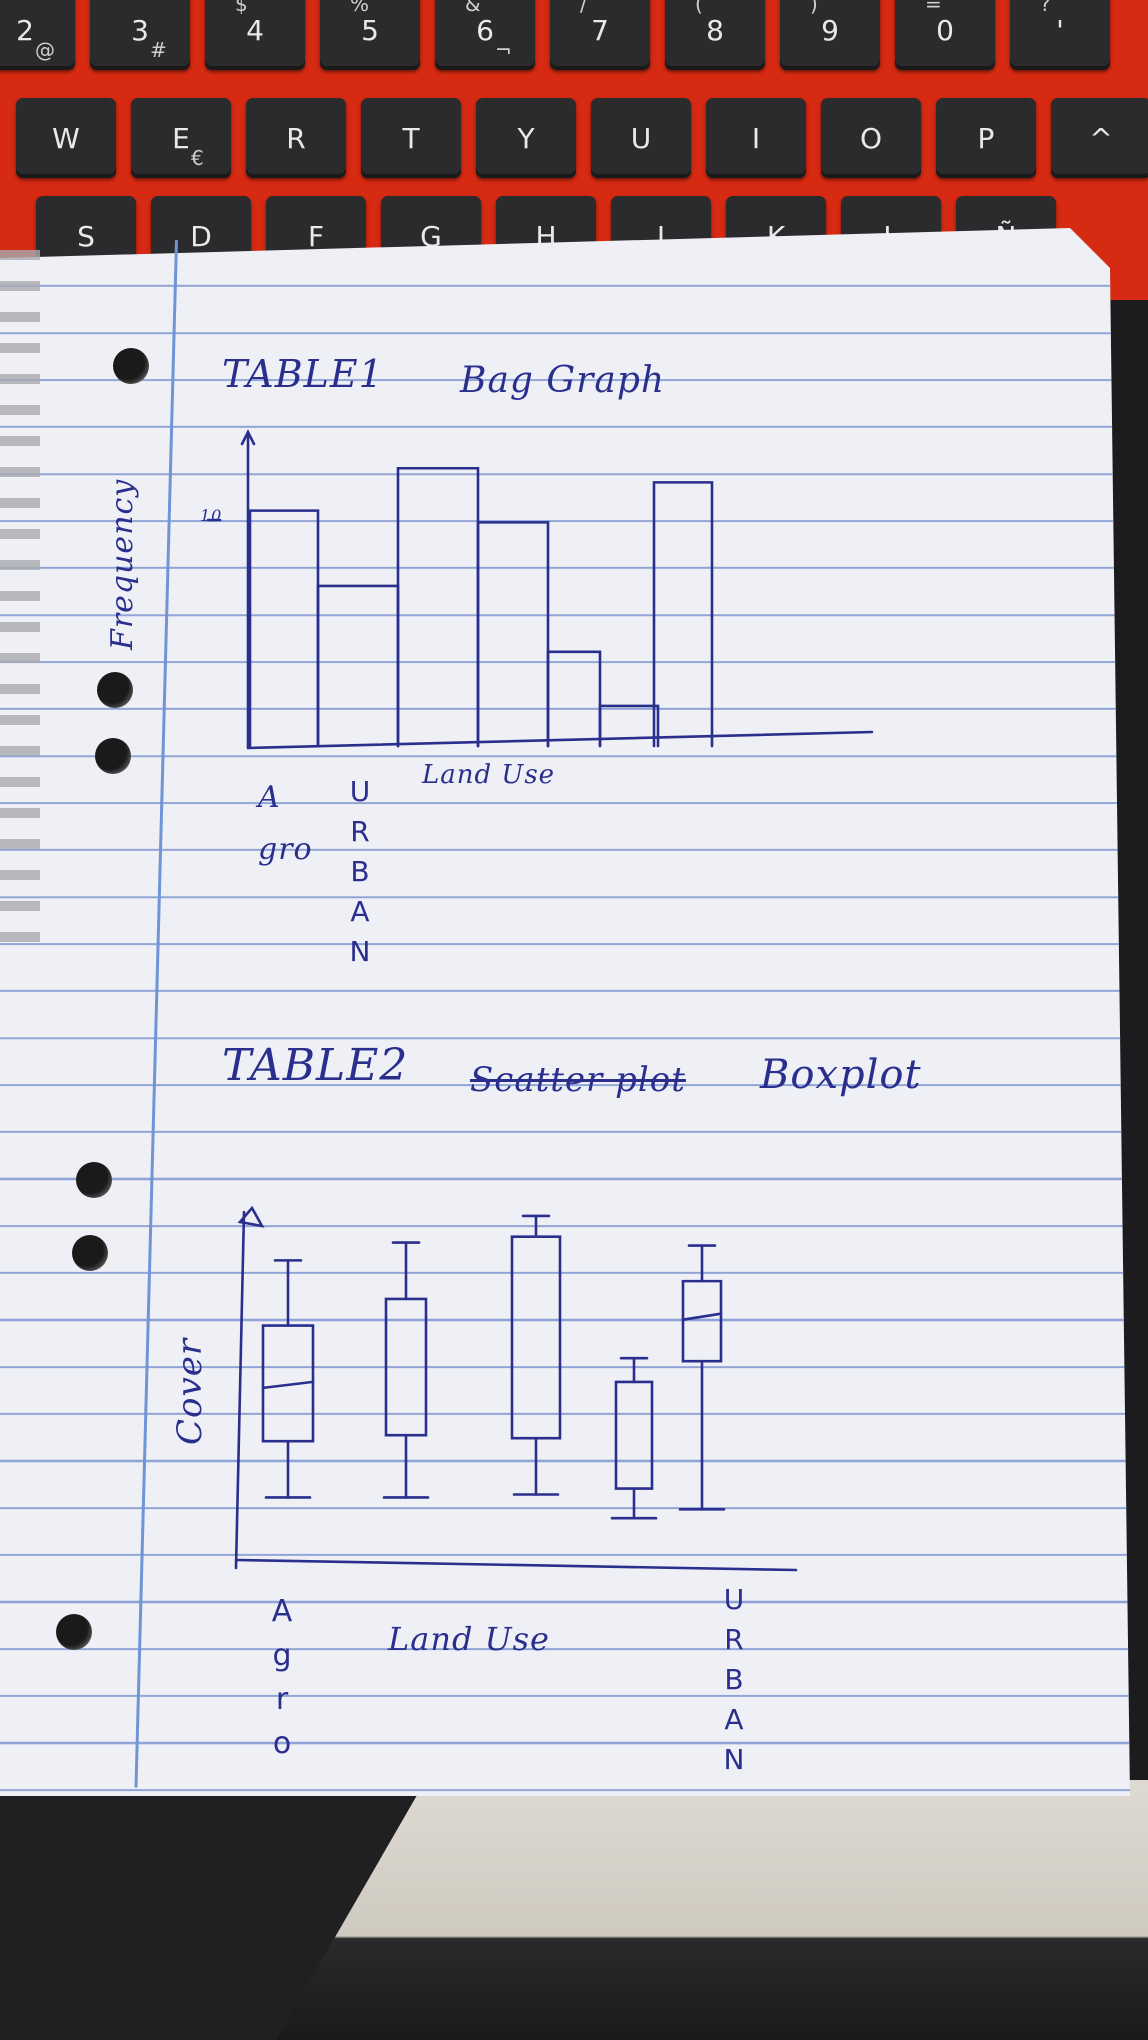  Describe the element at coordinates (516, 1565) in the screenshot. I see `box-plot-x-axis` at that location.